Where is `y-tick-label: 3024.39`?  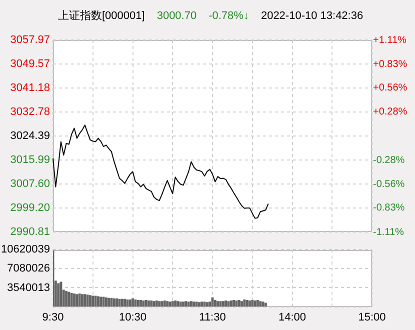 y-tick-label: 3024.39 is located at coordinates (30, 136).